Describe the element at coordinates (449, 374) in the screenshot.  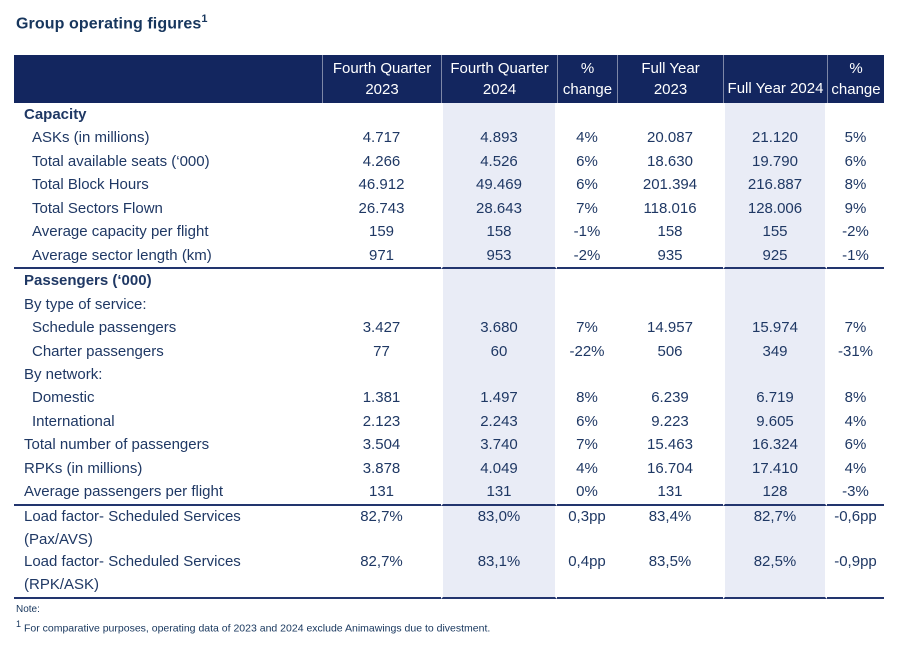
I see `table-row: By network:` at that location.